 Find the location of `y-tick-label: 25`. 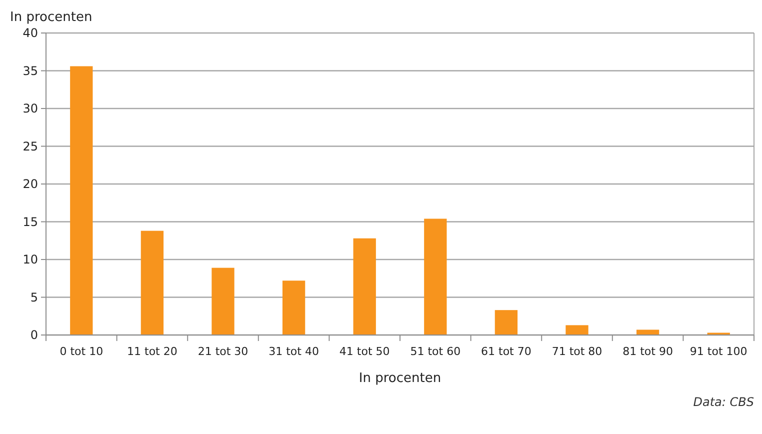

y-tick-label: 25 is located at coordinates (30, 146).